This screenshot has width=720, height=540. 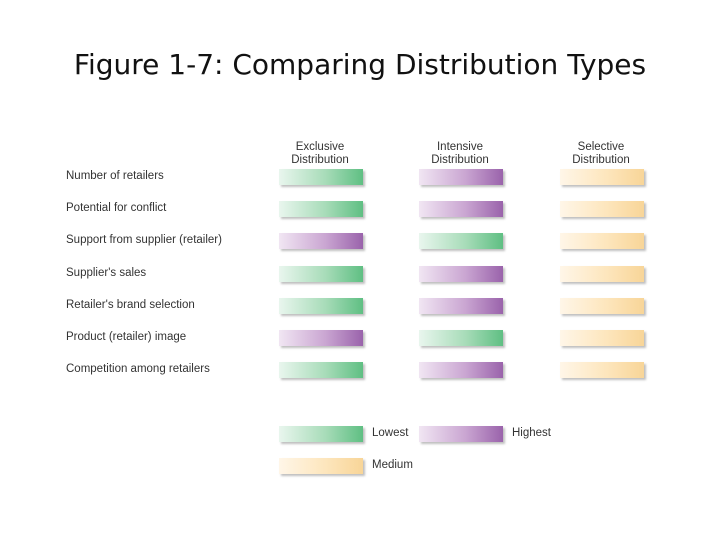 I want to click on row-label: Number of retailers, so click(x=115, y=176).